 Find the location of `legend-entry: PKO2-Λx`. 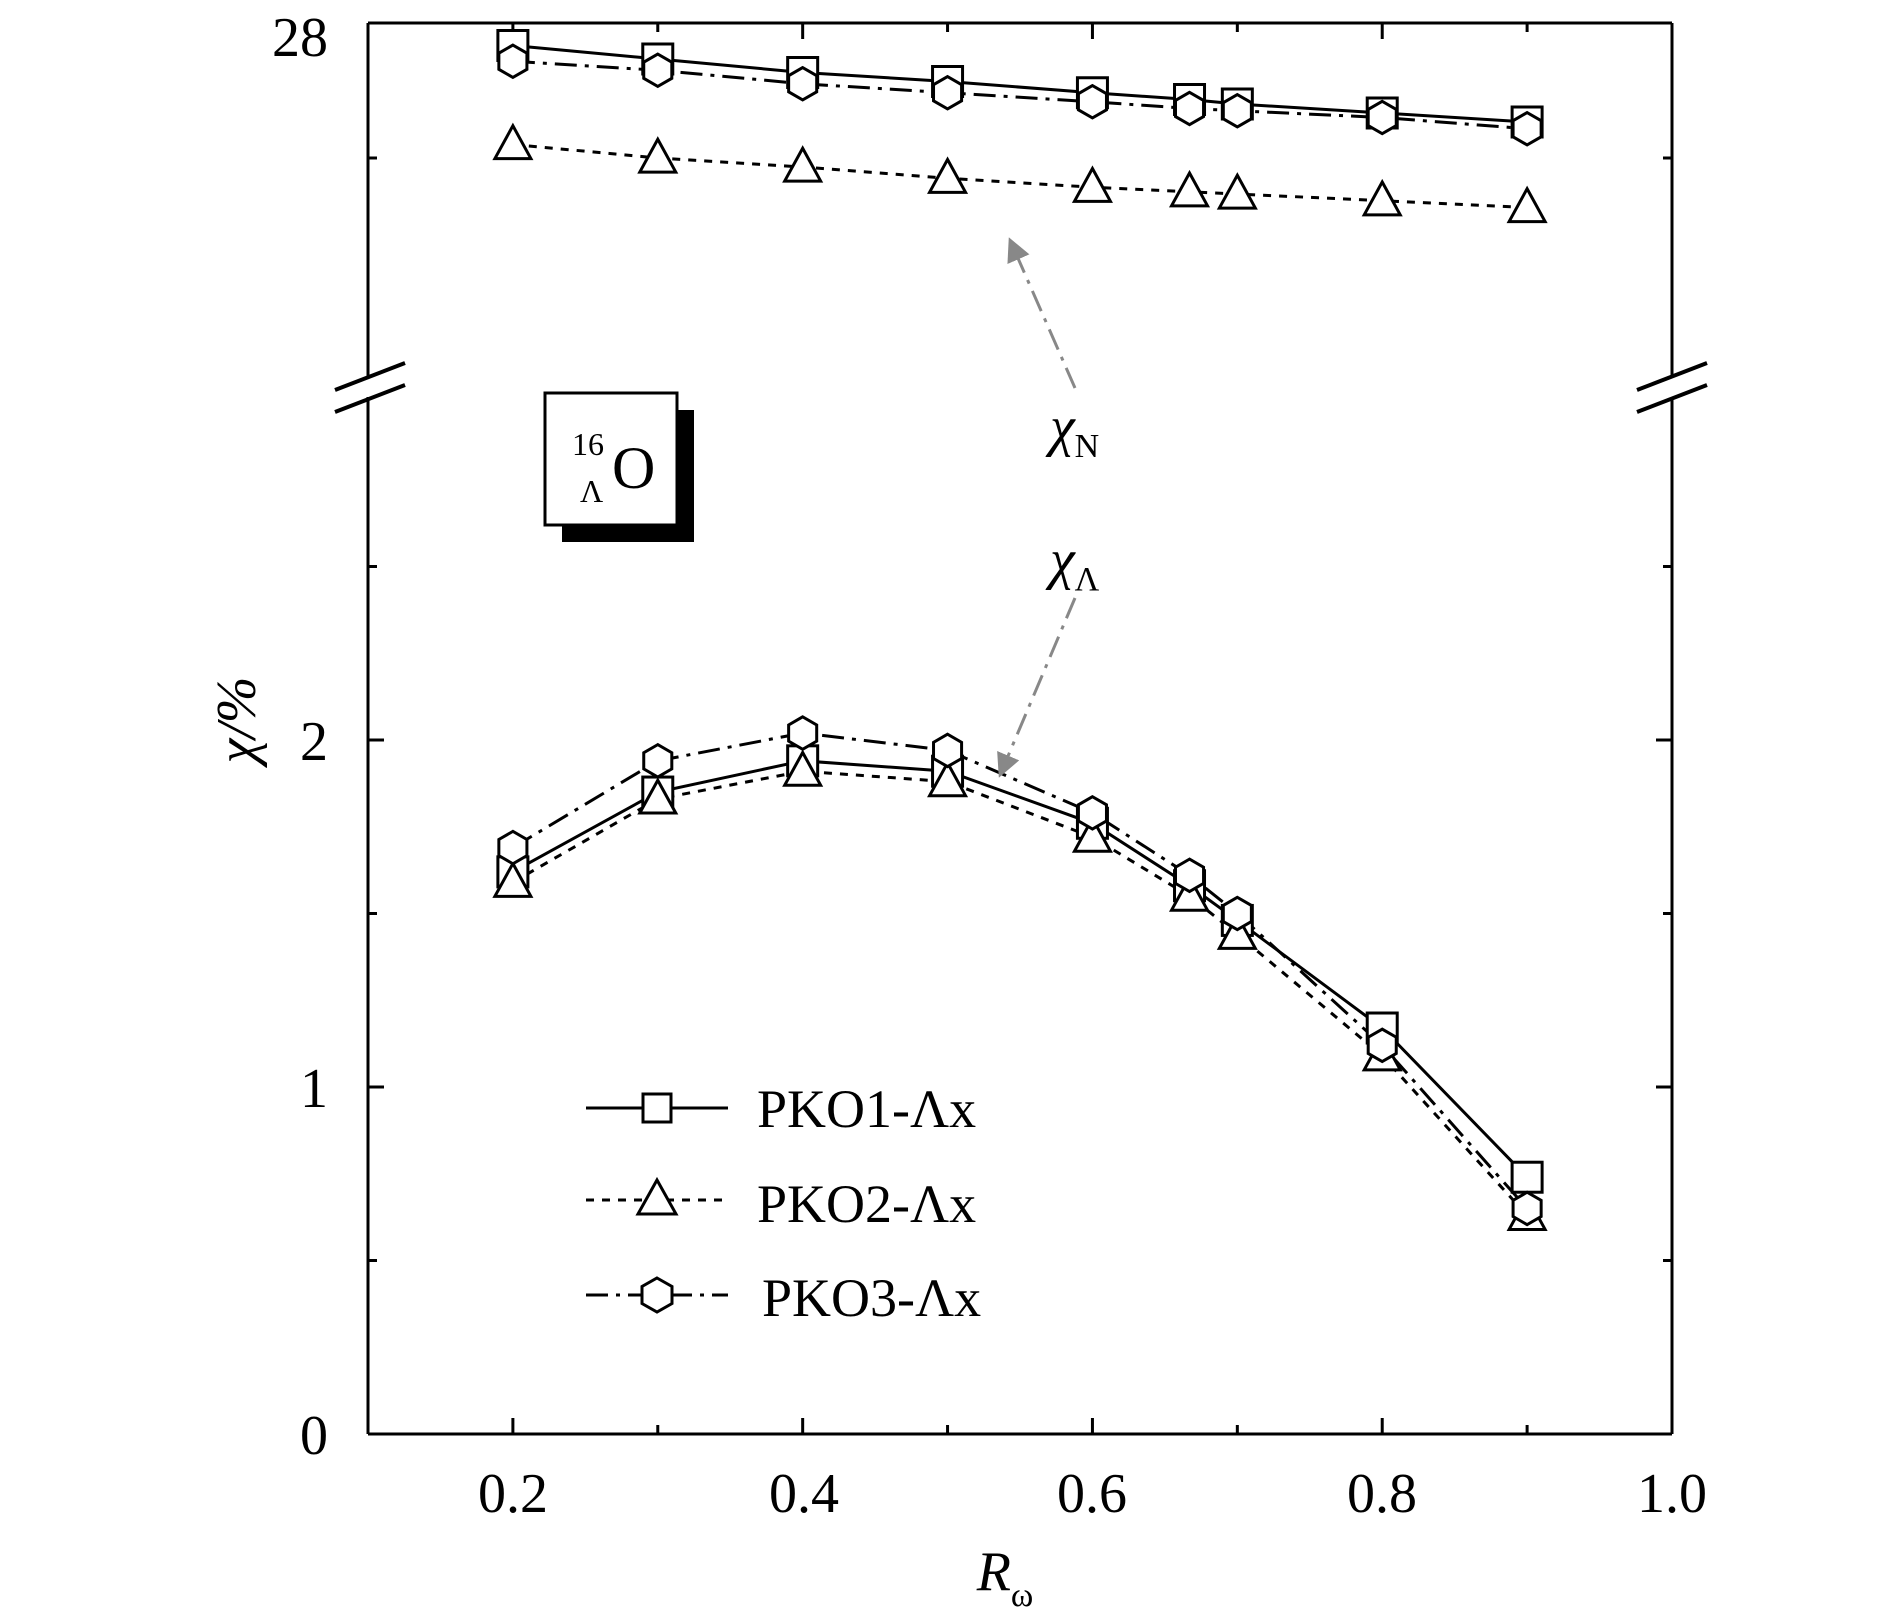

legend-entry: PKO2-Λx is located at coordinates (781, 1204).